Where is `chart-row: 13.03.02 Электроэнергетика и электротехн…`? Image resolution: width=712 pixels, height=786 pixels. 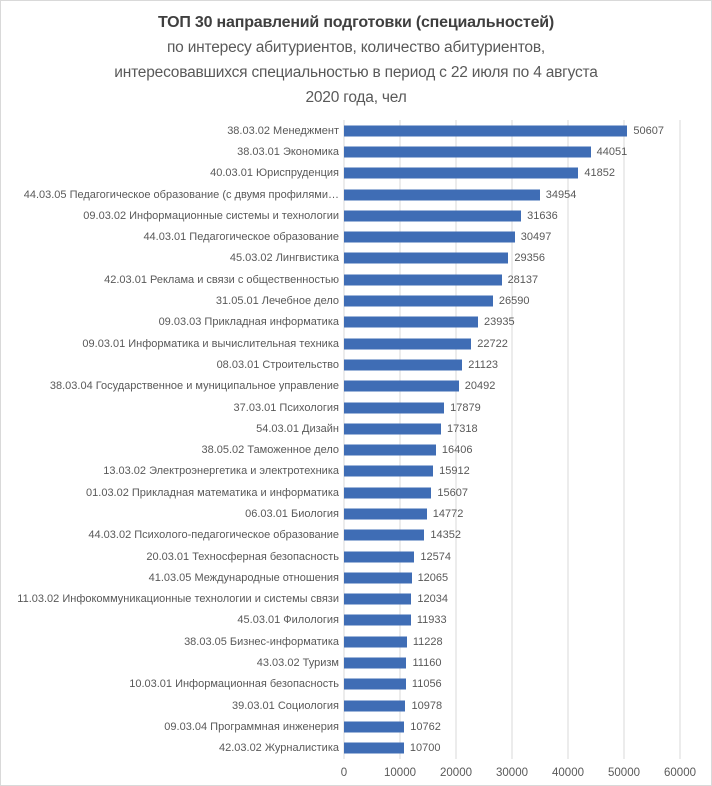 chart-row: 13.03.02 Электроэнергетика и электротехн… is located at coordinates (356, 471).